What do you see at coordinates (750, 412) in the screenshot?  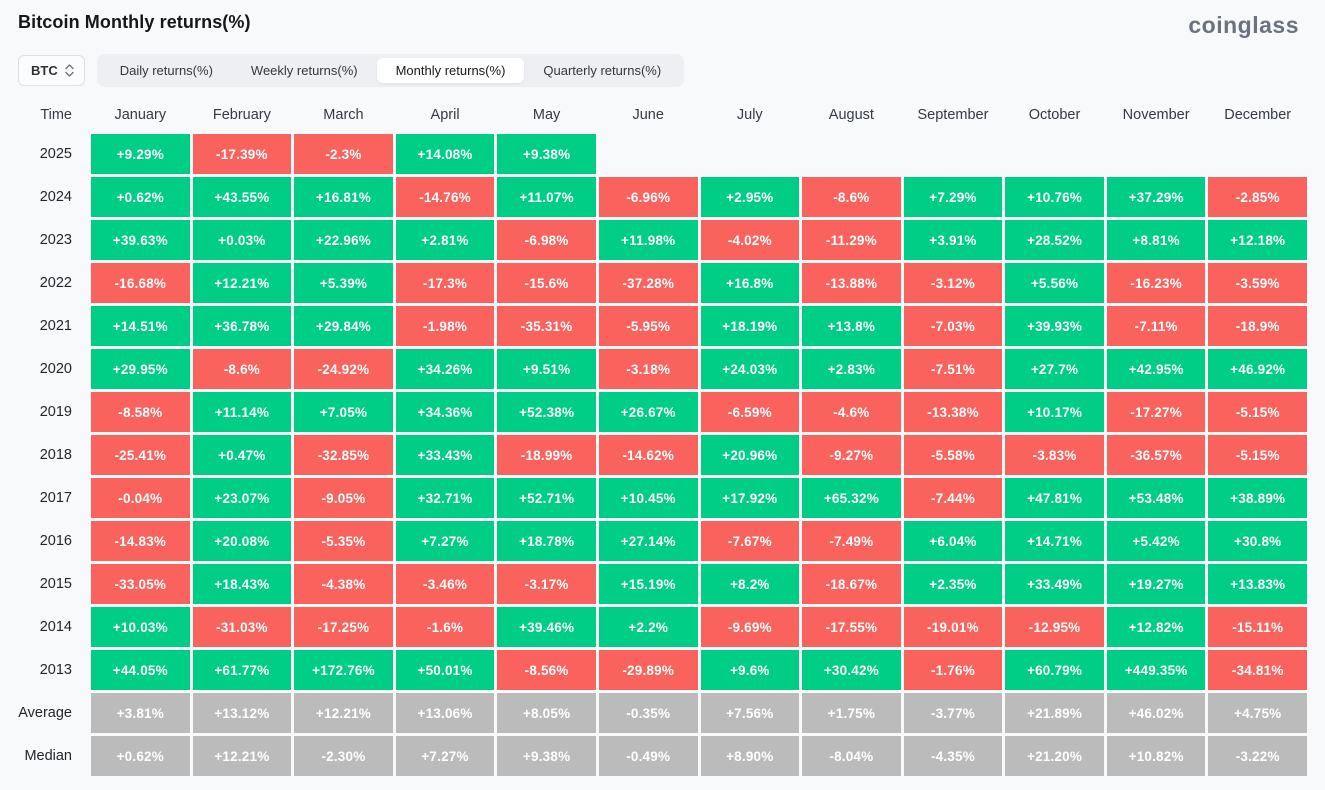 I see `return-cell: -6.59%` at bounding box center [750, 412].